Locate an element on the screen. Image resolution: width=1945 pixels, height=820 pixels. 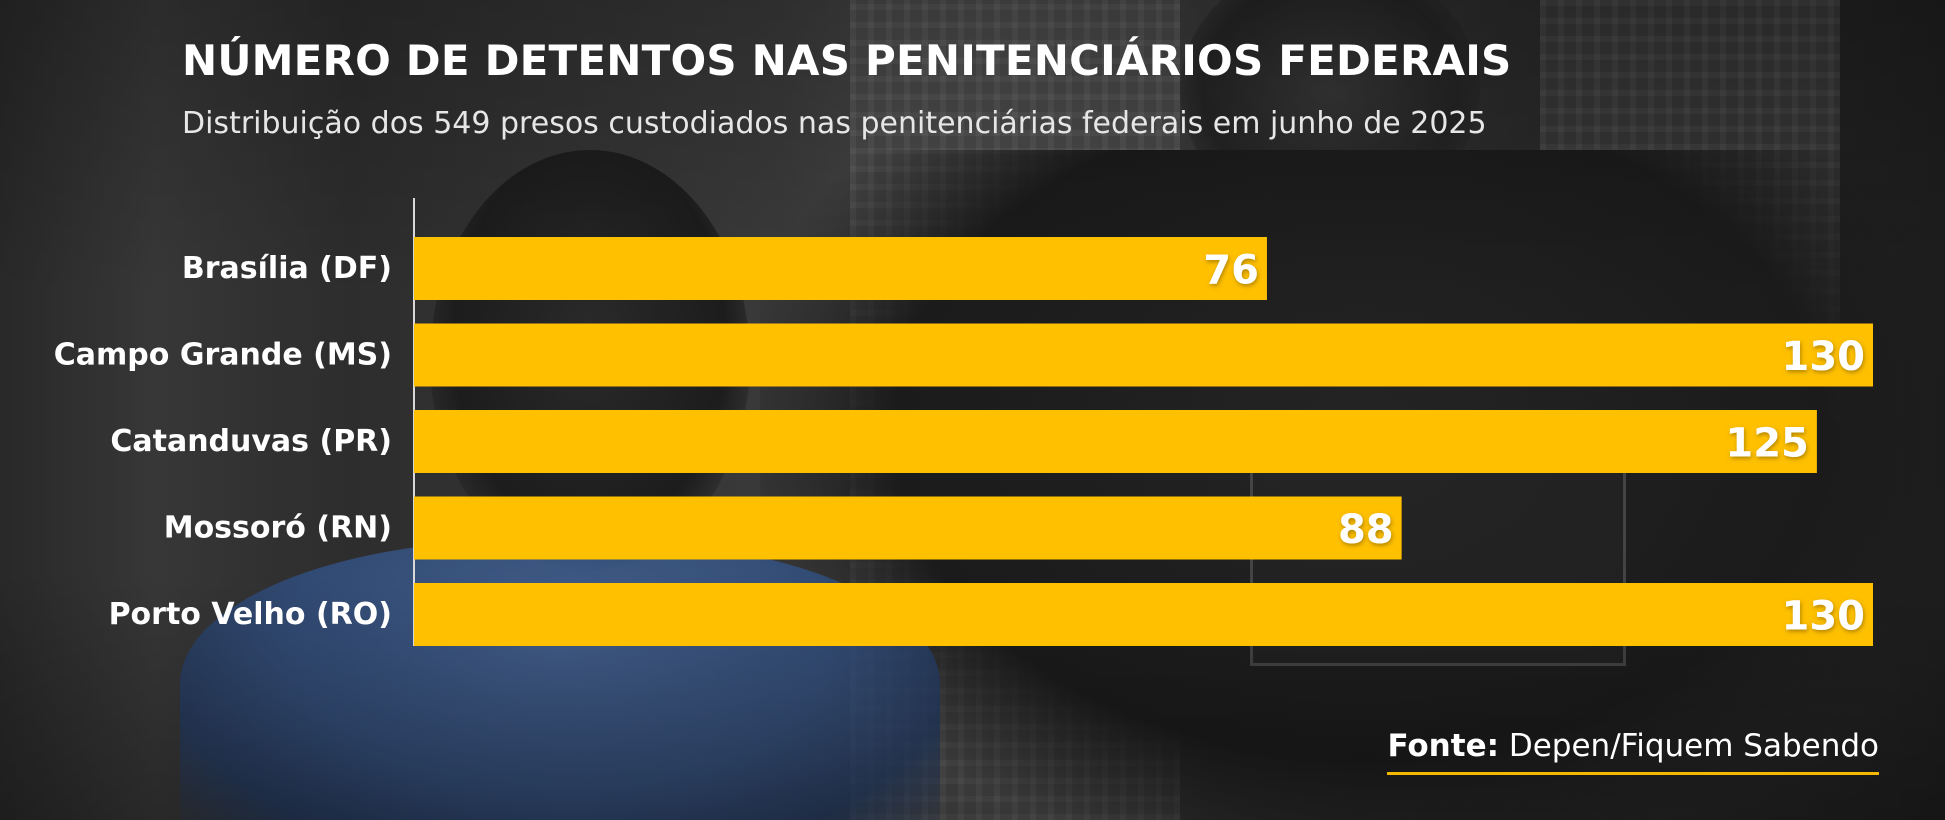
bar-value-label: 88 is located at coordinates (1366, 530).